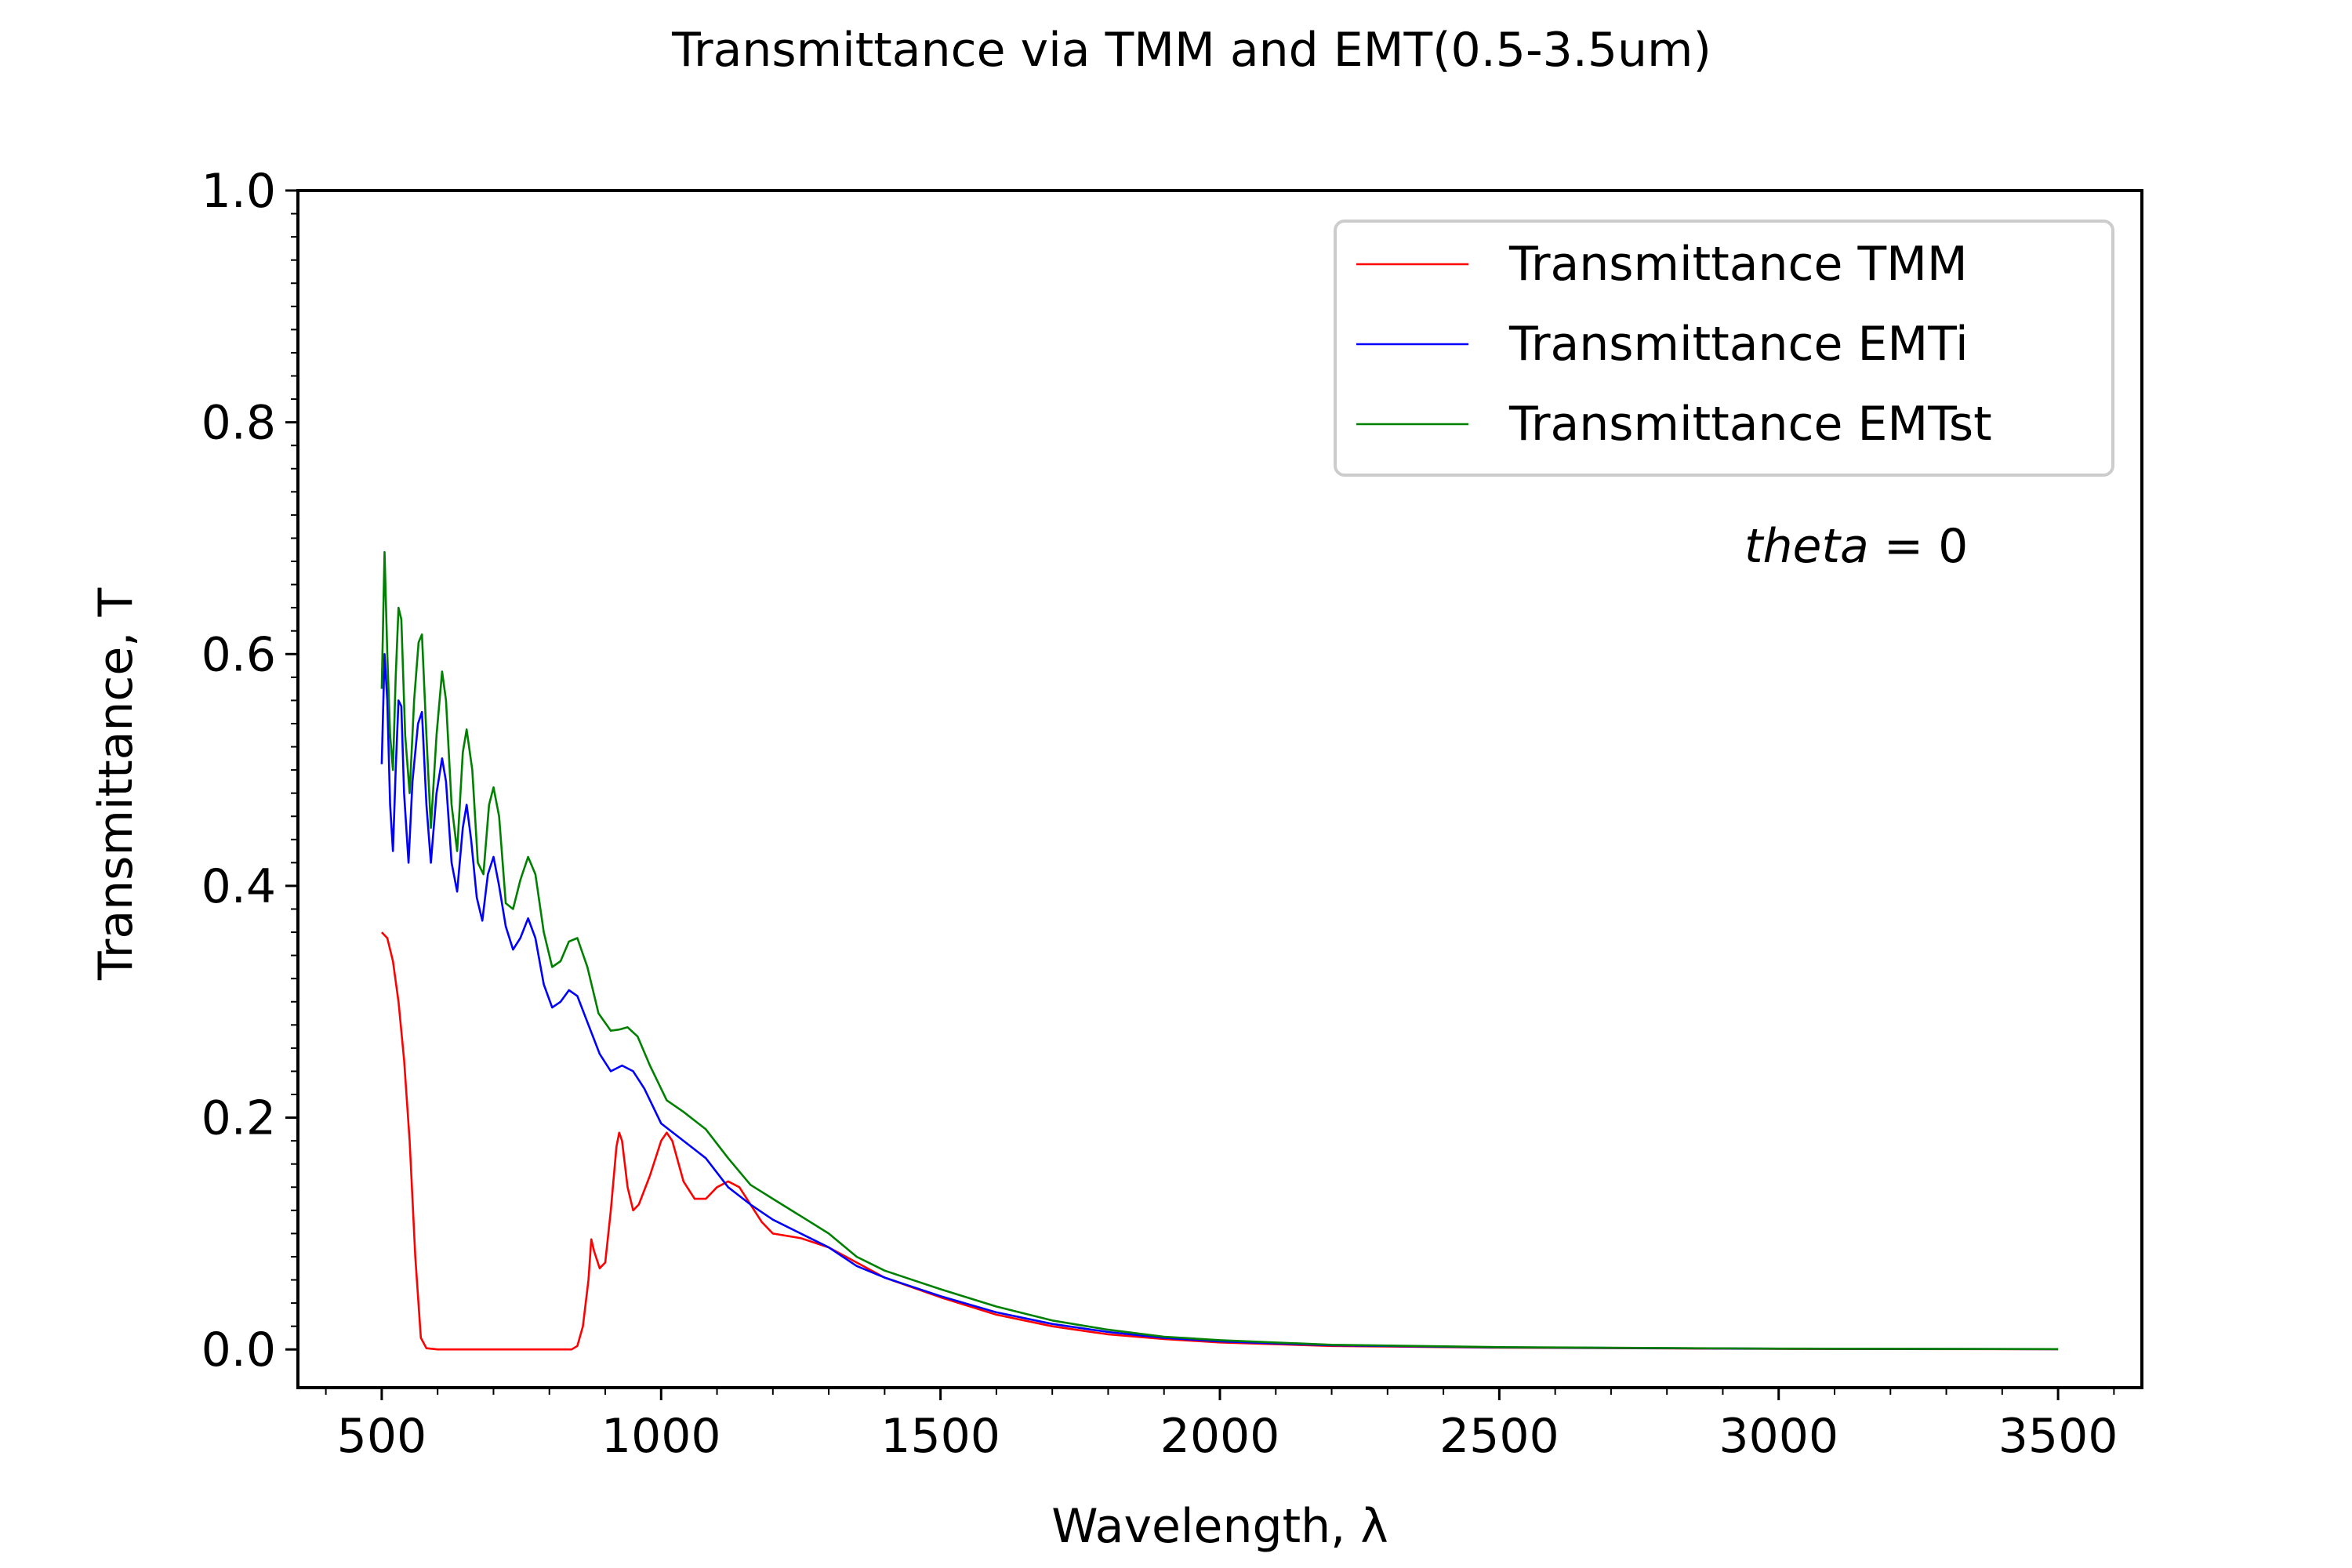 The width and height of the screenshot is (2352, 1568). What do you see at coordinates (1499, 1436) in the screenshot?
I see `x-tick-label: 2500` at bounding box center [1499, 1436].